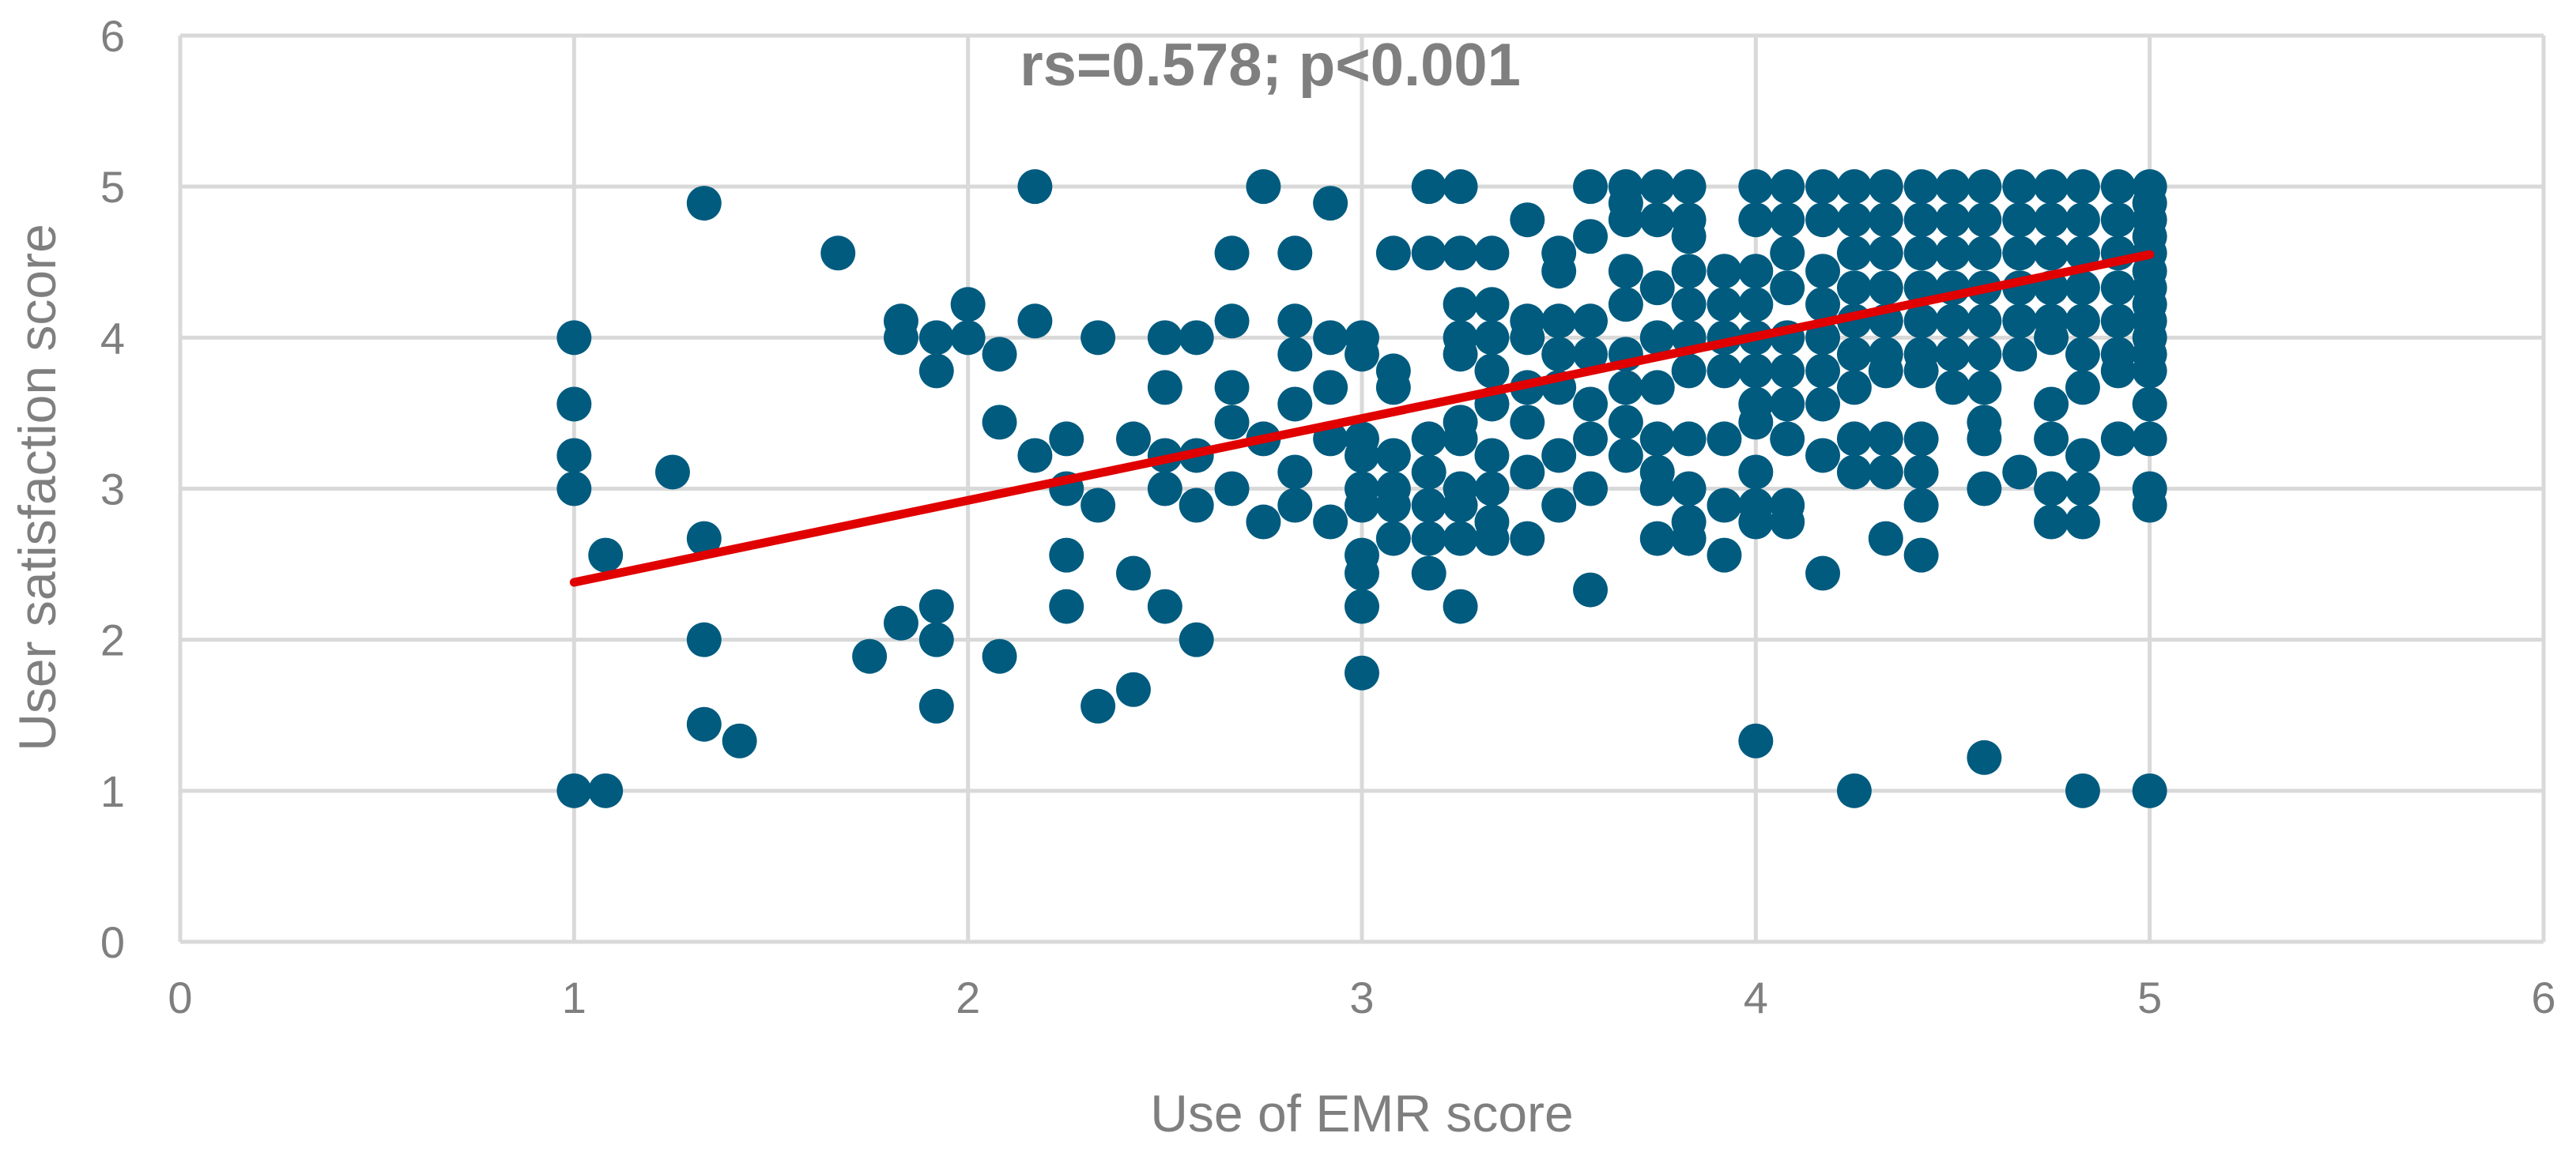 The image size is (2576, 1152). I want to click on x-tick-label: 4, so click(1756, 997).